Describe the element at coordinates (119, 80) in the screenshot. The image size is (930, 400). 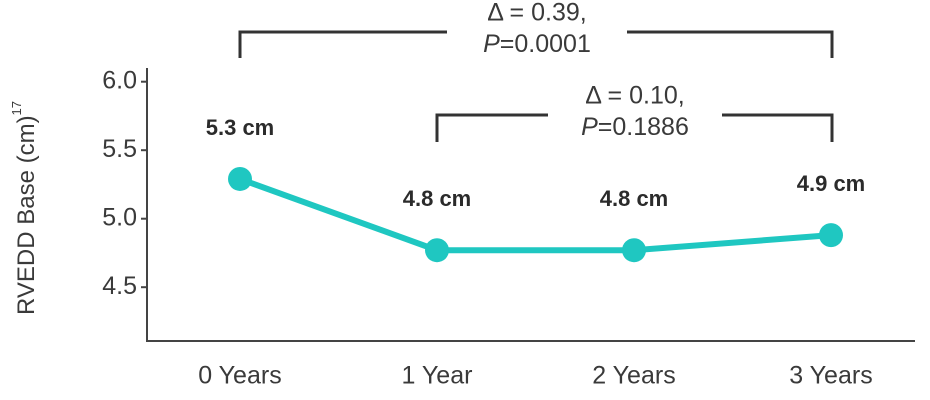
I see `y-tick-label: 6.0` at that location.